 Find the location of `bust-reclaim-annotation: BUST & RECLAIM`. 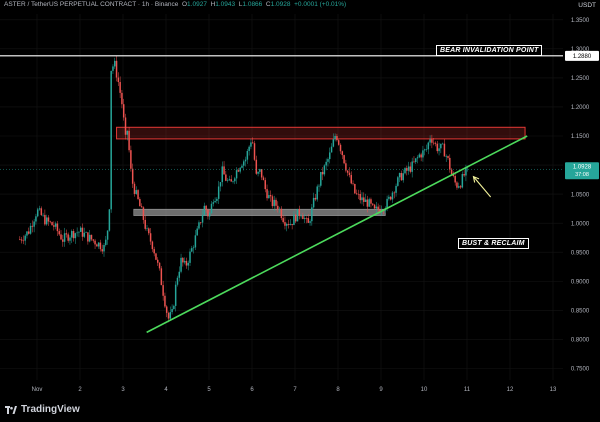

bust-reclaim-annotation: BUST & RECLAIM is located at coordinates (493, 243).